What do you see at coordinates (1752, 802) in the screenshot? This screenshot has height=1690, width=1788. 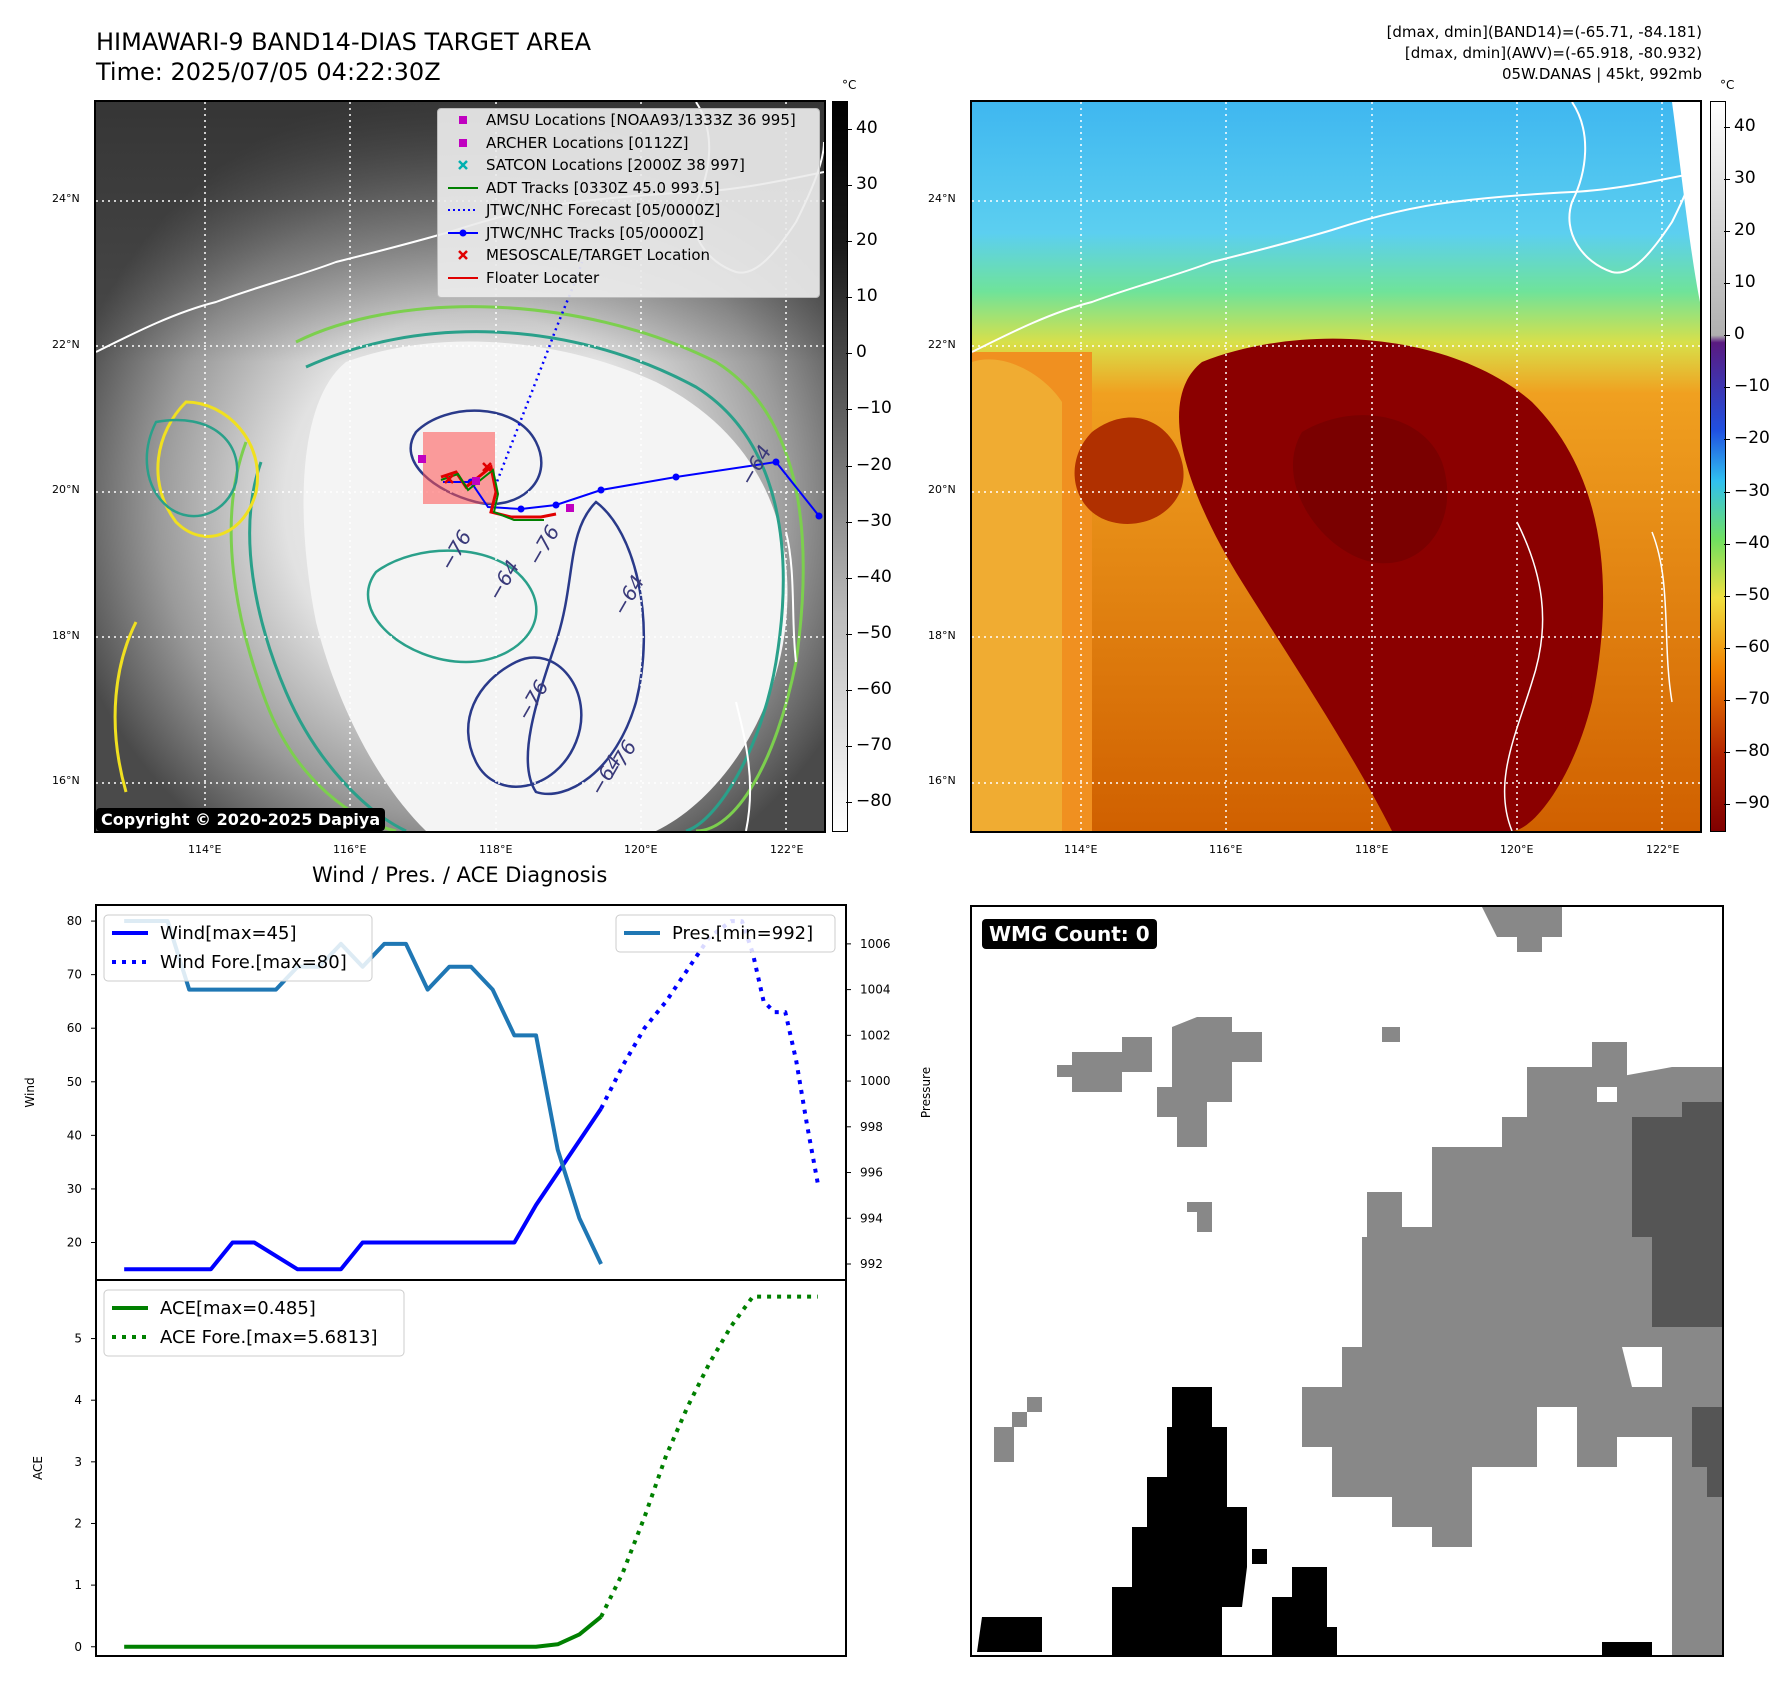 I see `colorbar-tick-label: −90` at bounding box center [1752, 802].